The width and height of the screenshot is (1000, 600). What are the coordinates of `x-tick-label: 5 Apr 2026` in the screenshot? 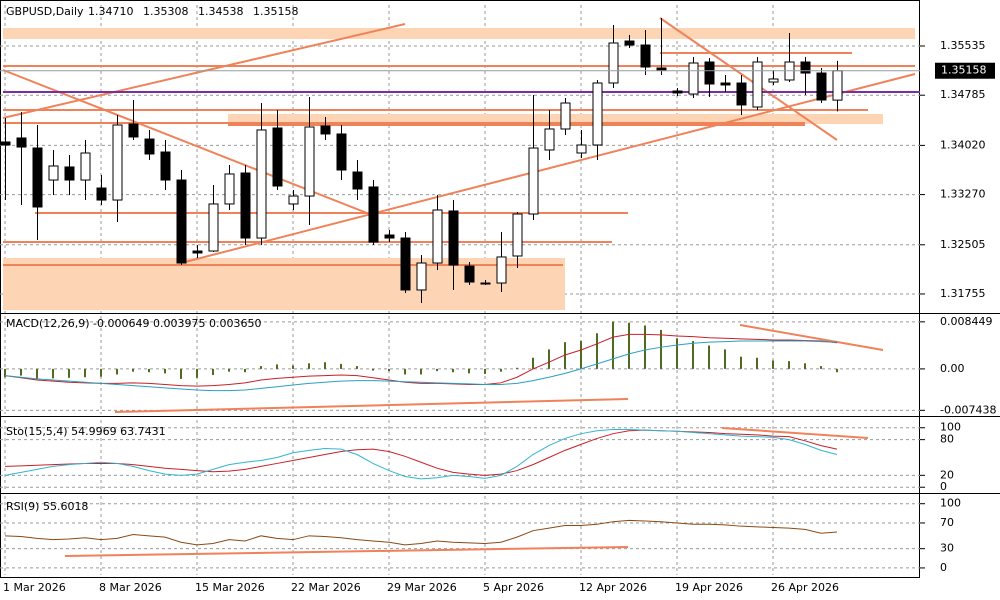 It's located at (513, 587).